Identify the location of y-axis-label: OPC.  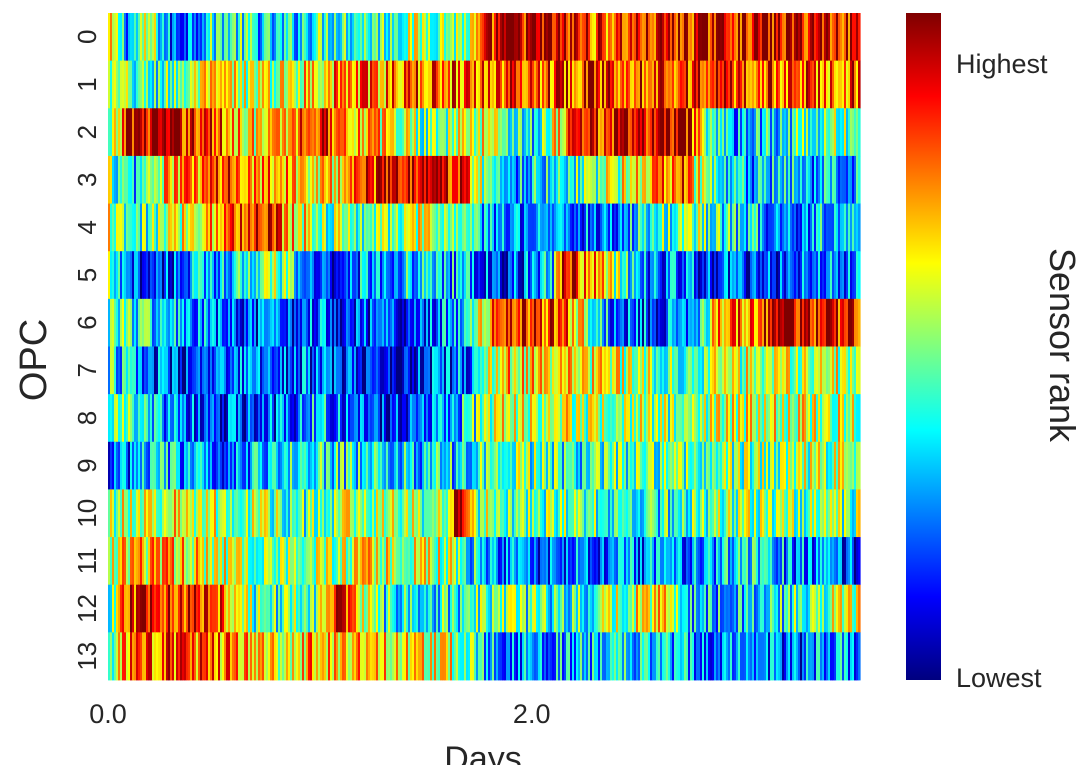
(34, 360).